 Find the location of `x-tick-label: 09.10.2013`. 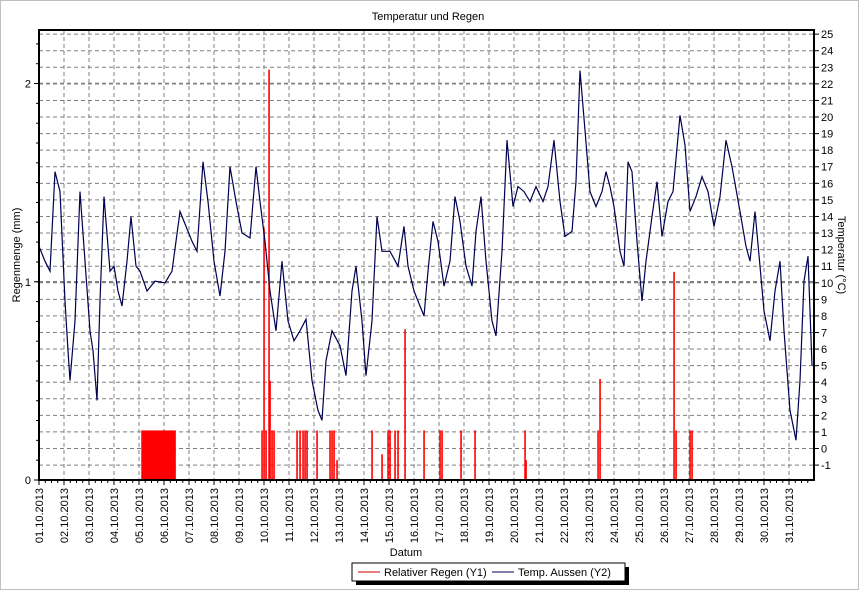

x-tick-label: 09.10.2013 is located at coordinates (240, 515).